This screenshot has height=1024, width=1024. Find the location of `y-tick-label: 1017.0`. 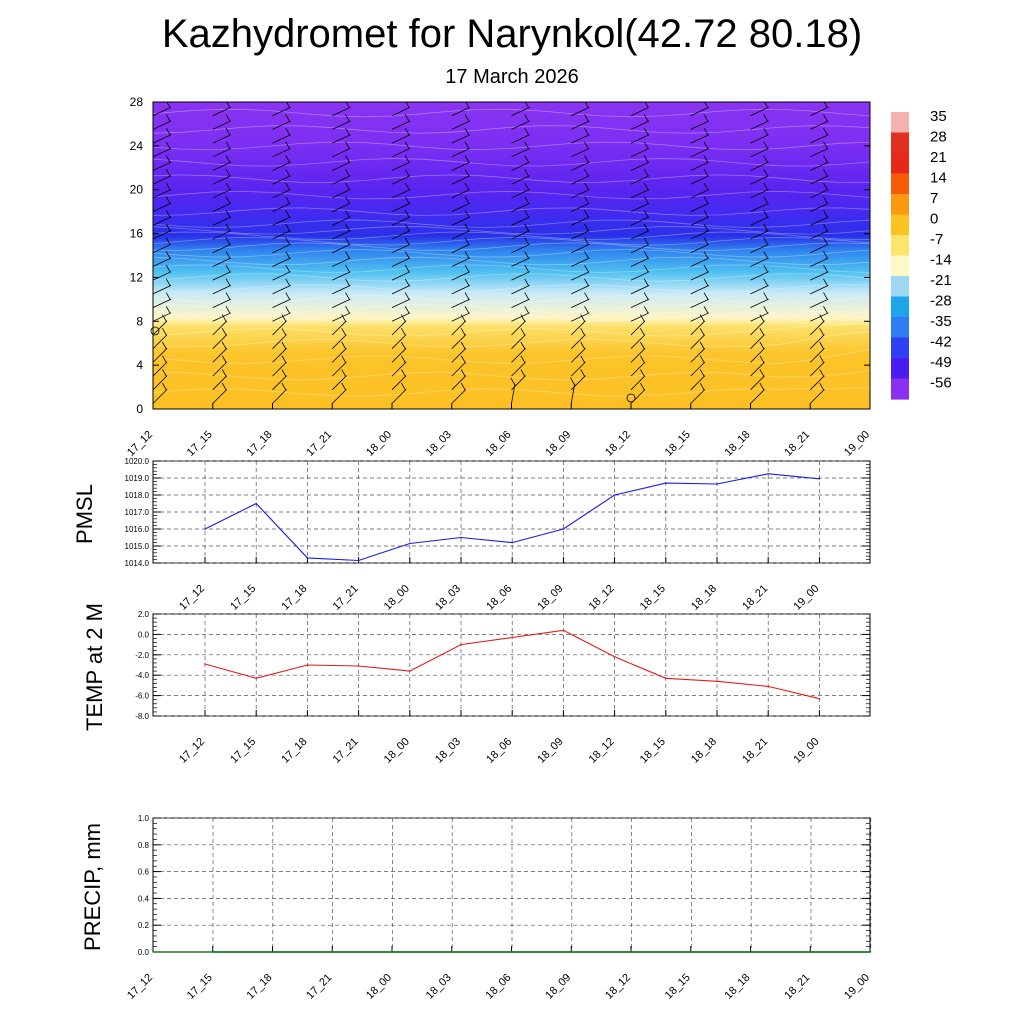

y-tick-label: 1017.0 is located at coordinates (137, 512).